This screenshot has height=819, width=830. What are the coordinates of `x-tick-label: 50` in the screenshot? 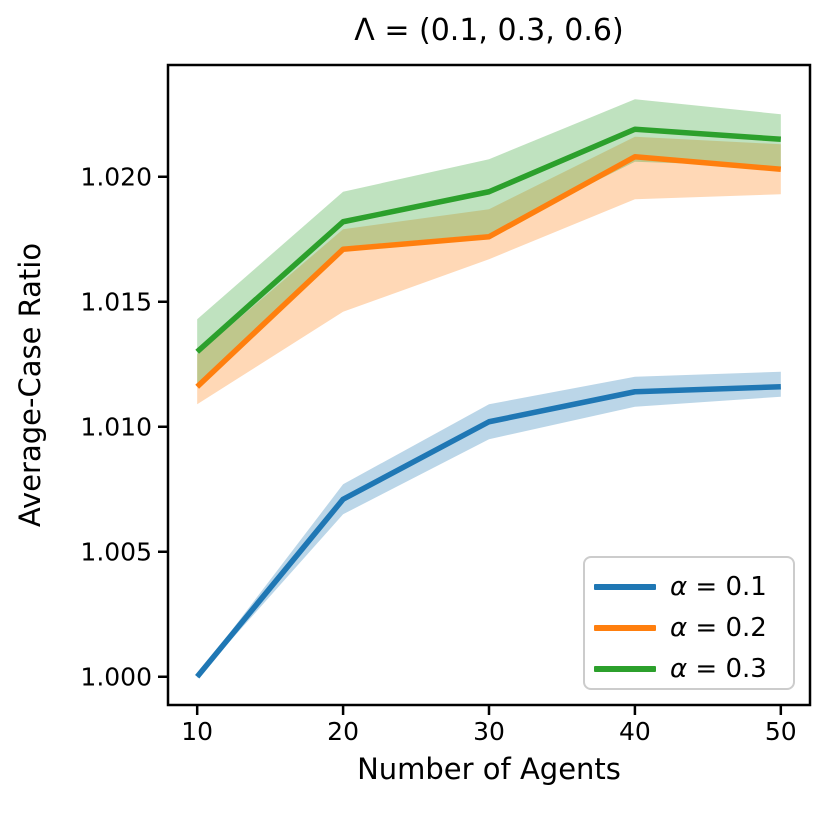 It's located at (781, 731).